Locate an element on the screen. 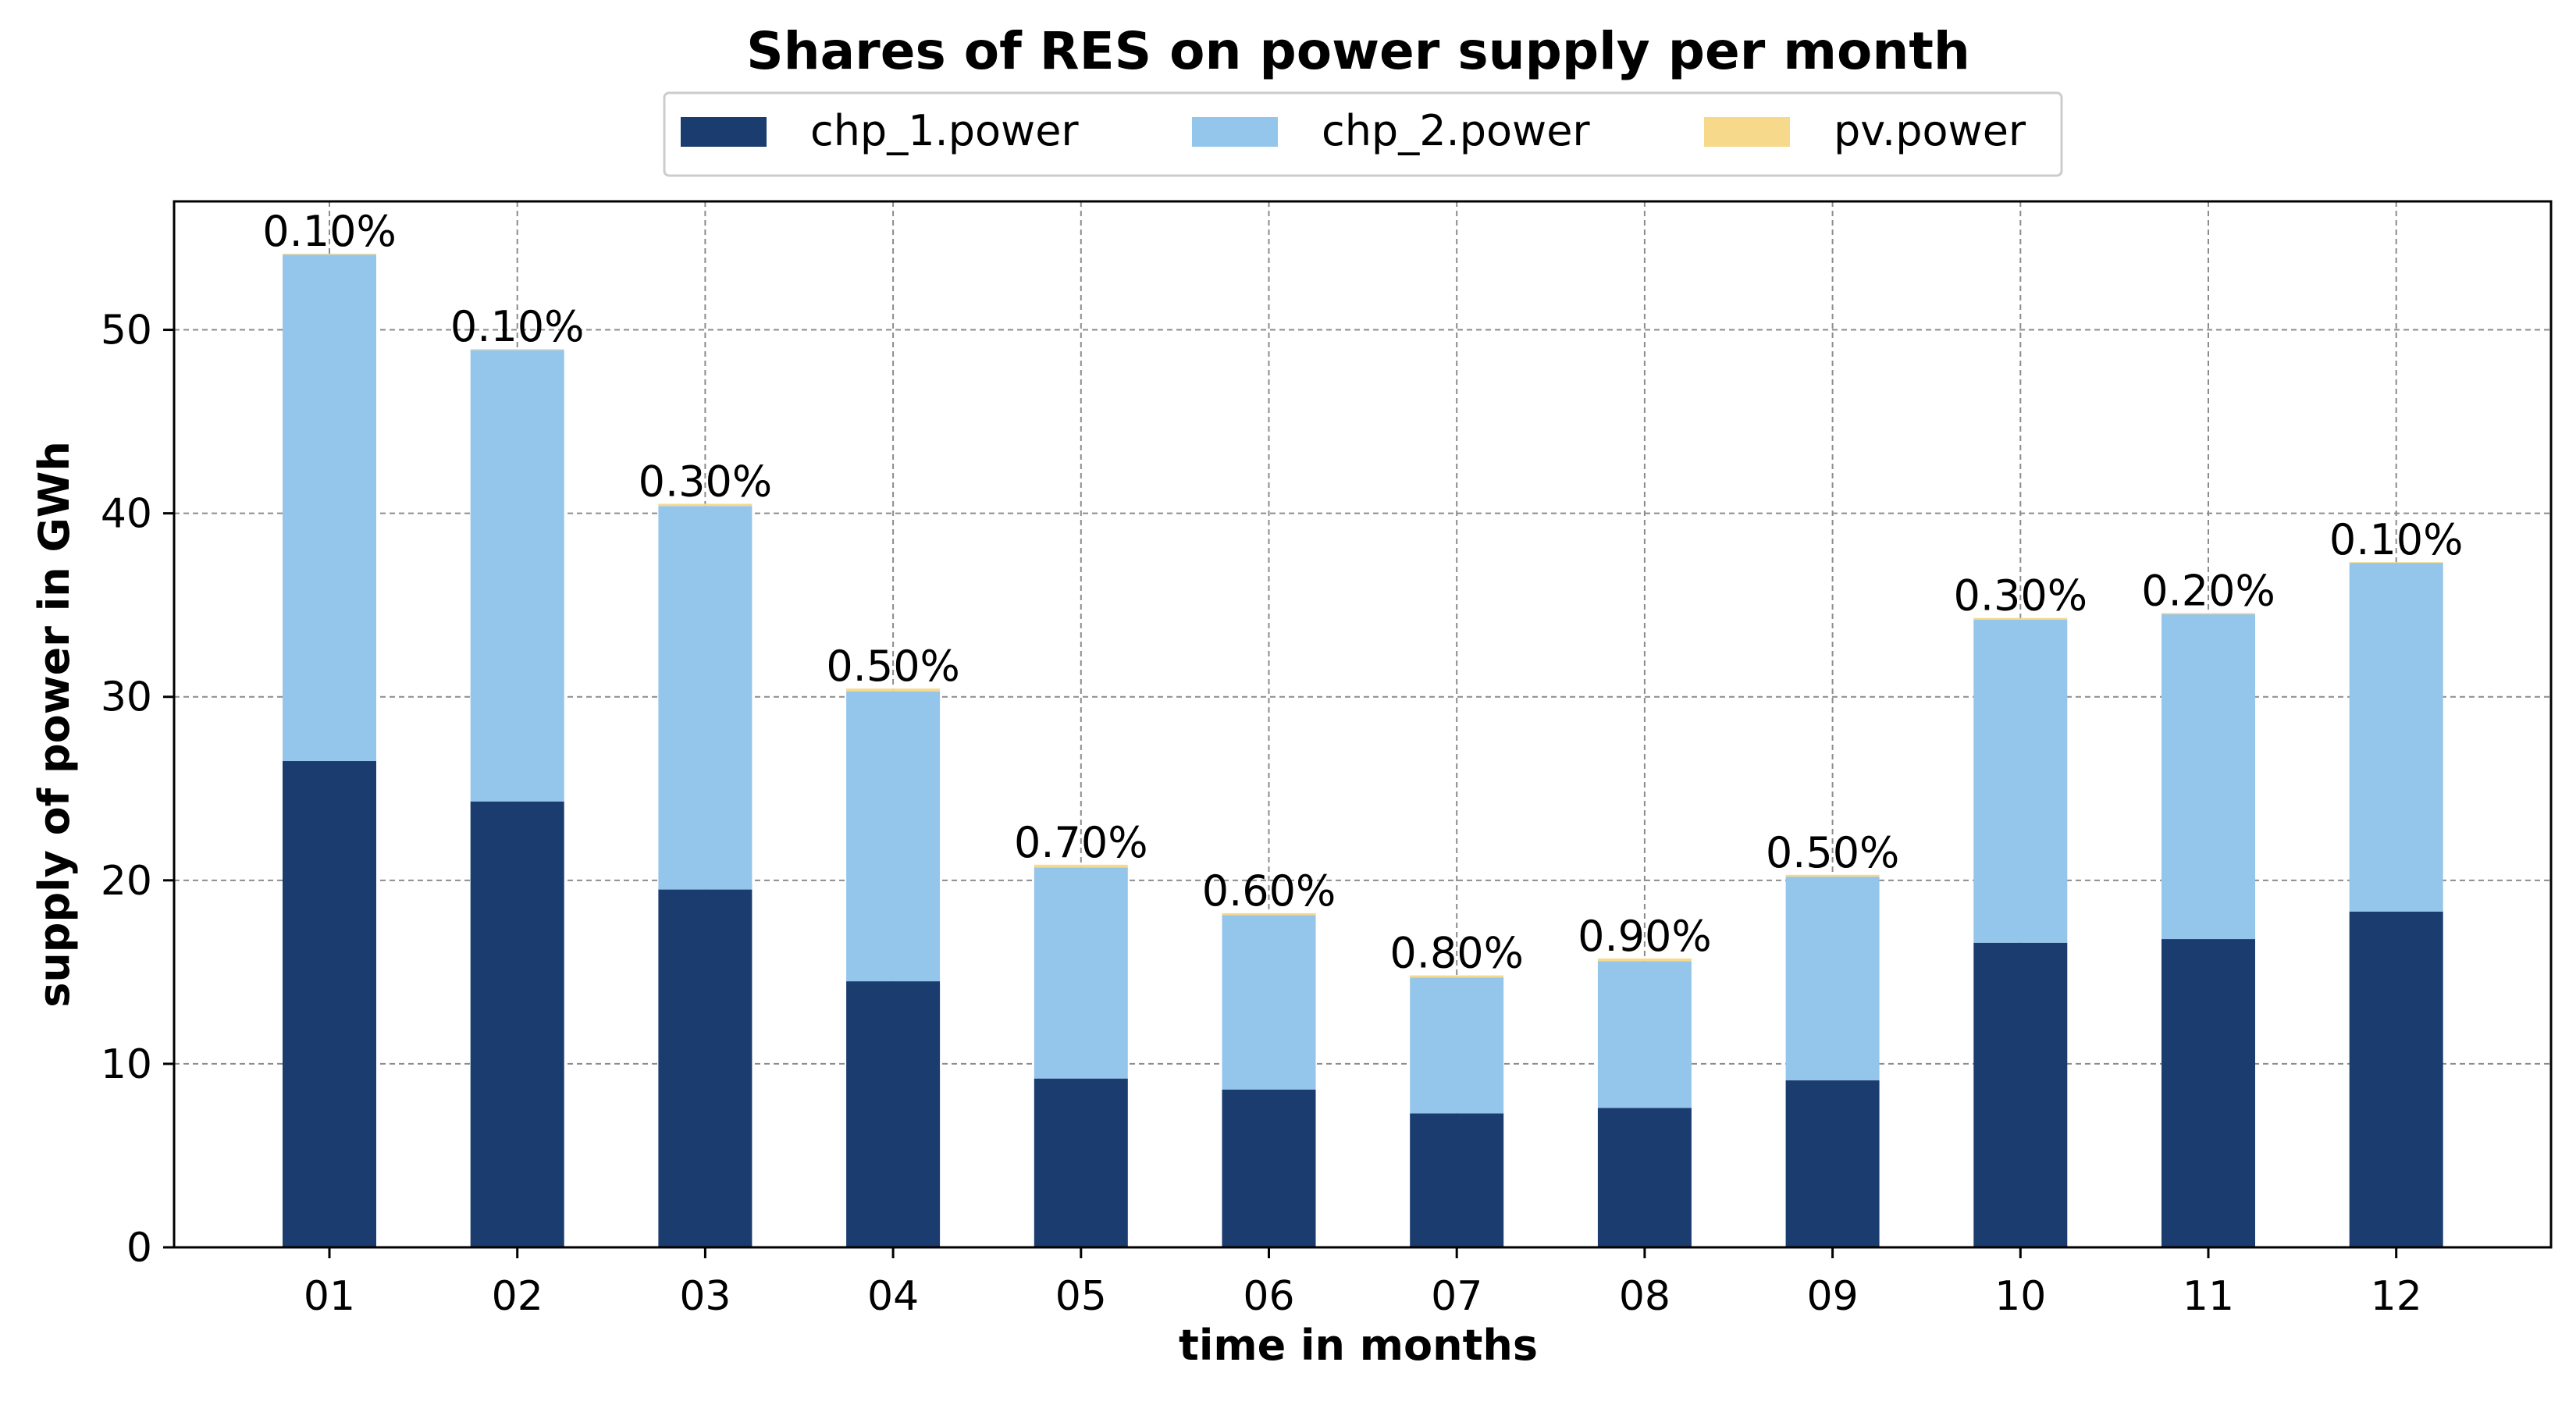 This screenshot has height=1405, width=2576. legend-swatch-pv-power is located at coordinates (1747, 132).